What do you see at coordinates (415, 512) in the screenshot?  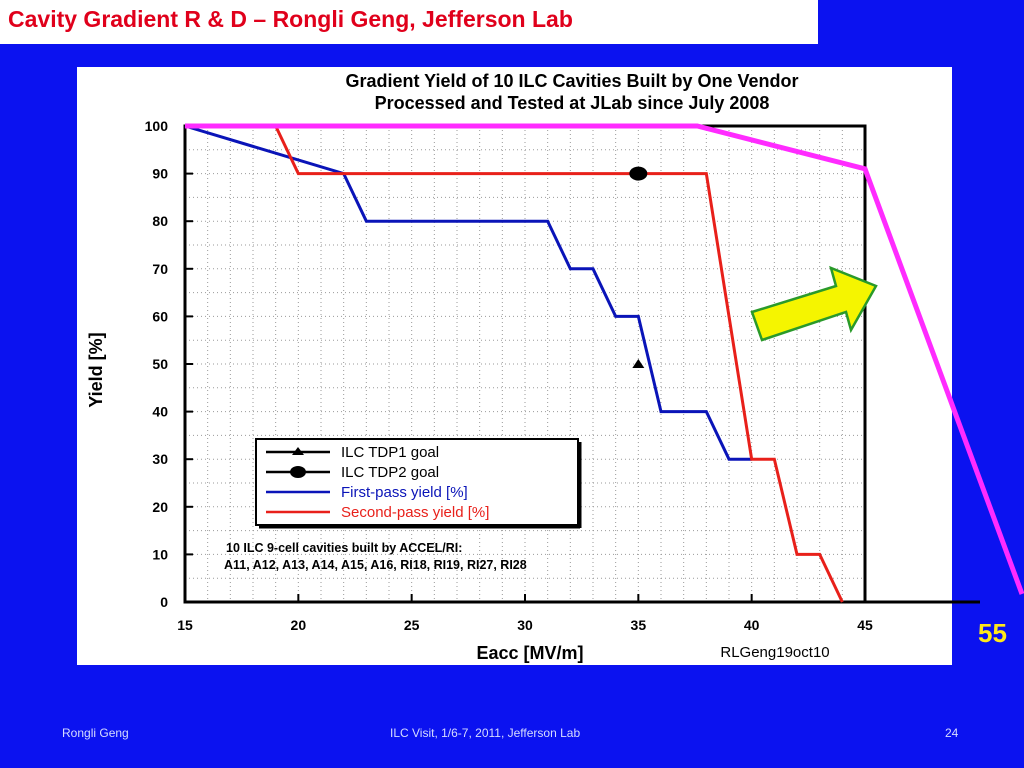 I see `legend-label: Second-pass yield [%]` at bounding box center [415, 512].